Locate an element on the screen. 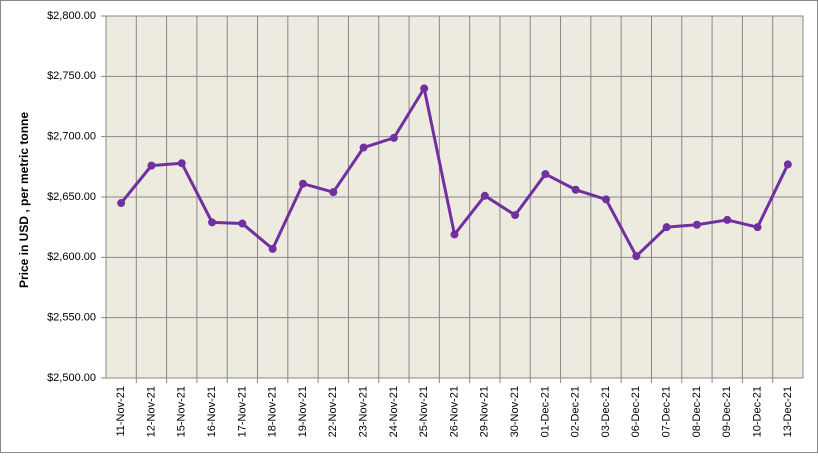  x-tick-label: 10-Dec-21 is located at coordinates (757, 411).